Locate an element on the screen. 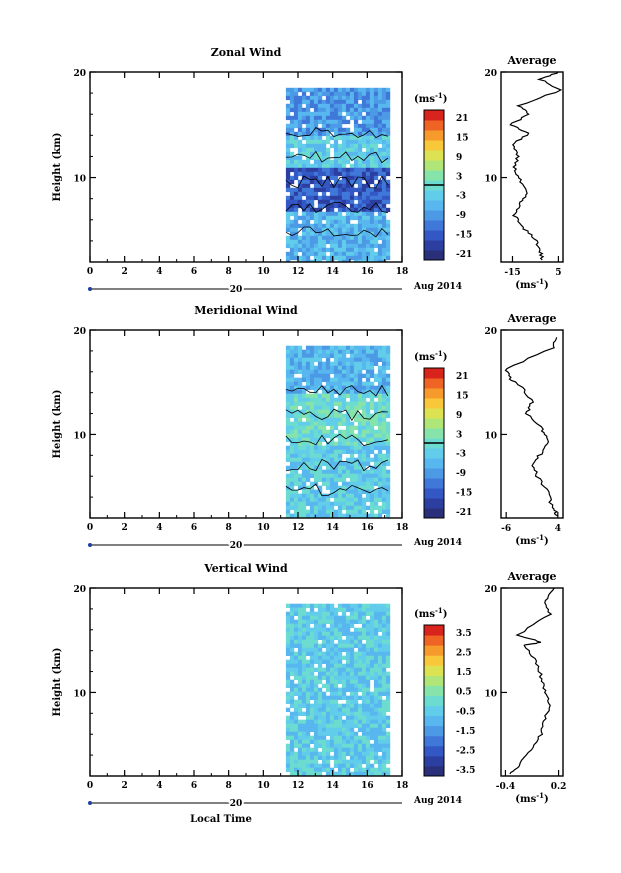  colorbar-tick-label: 15 is located at coordinates (462, 396).